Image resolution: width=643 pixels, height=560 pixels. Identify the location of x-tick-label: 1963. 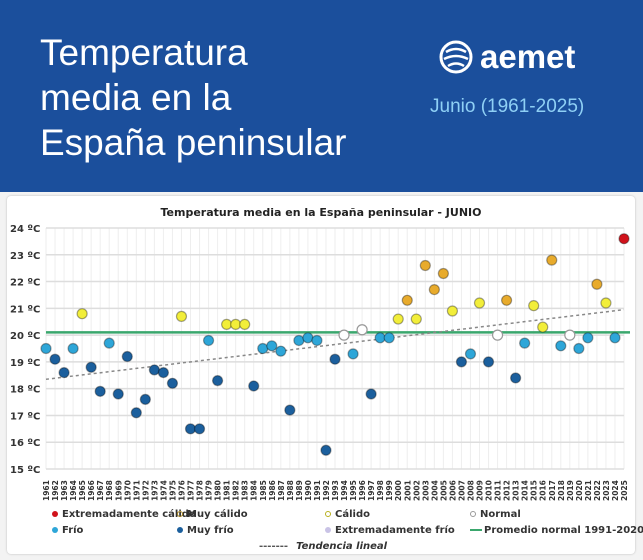
(64, 490).